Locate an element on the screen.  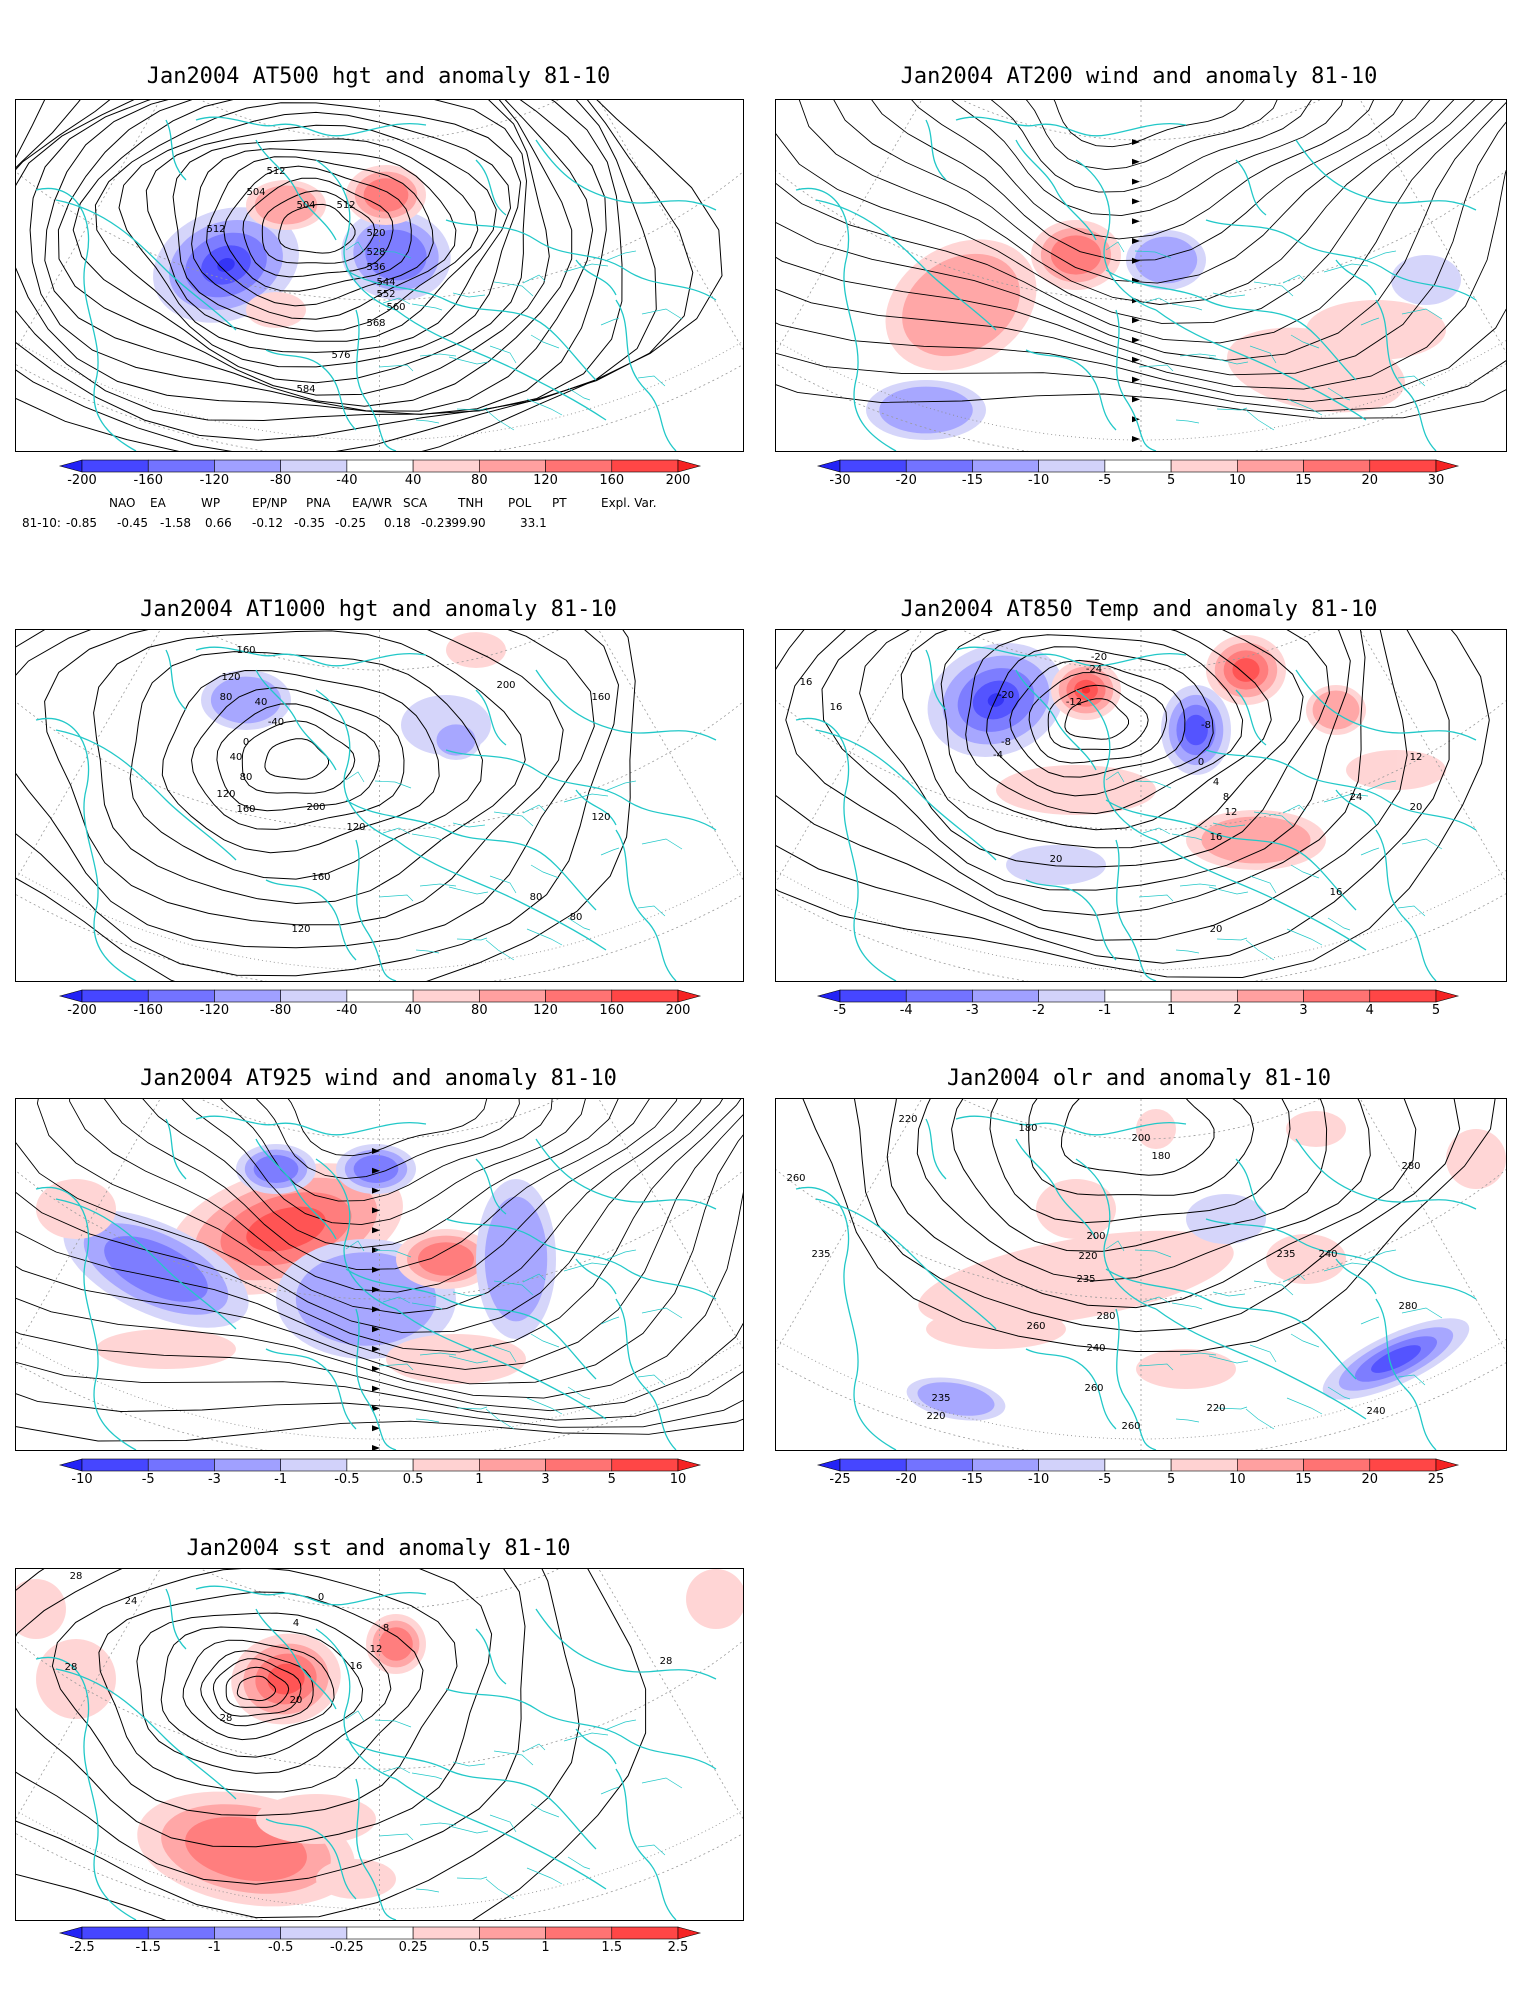
colorbar-tick-label: 2.5 is located at coordinates (678, 1947).